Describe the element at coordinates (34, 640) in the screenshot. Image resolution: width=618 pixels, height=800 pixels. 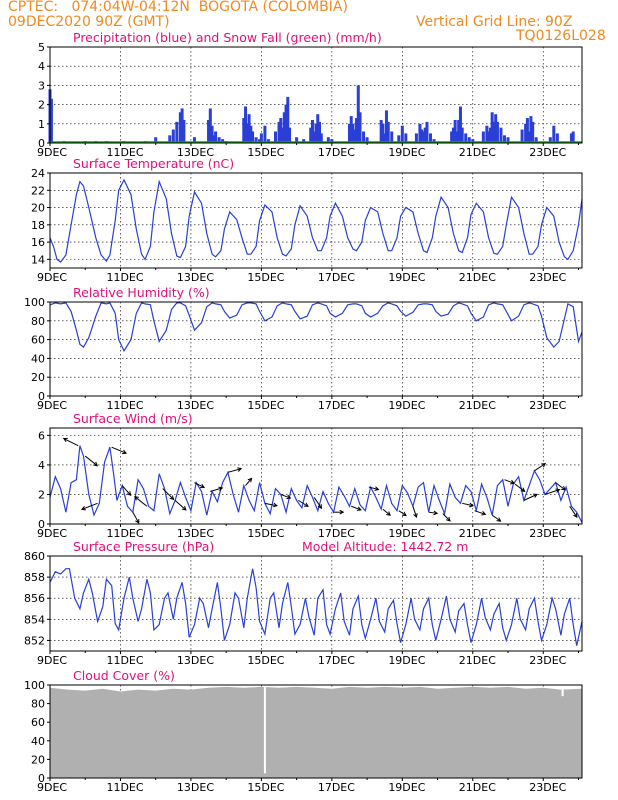
I see `y-tick-label: 852` at that location.